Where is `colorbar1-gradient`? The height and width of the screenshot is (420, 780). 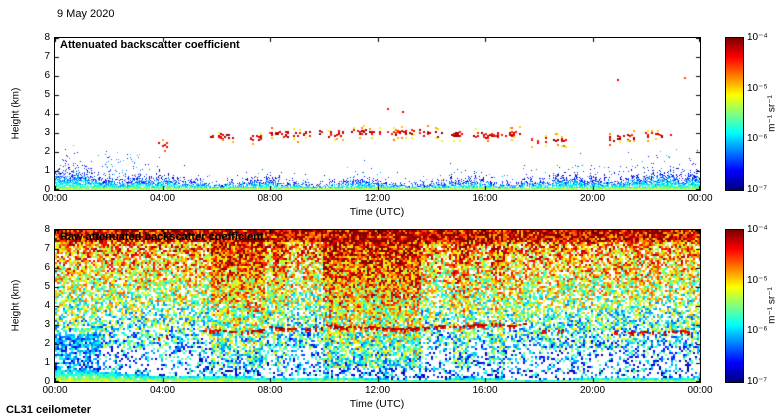
colorbar1-gradient is located at coordinates (734, 114).